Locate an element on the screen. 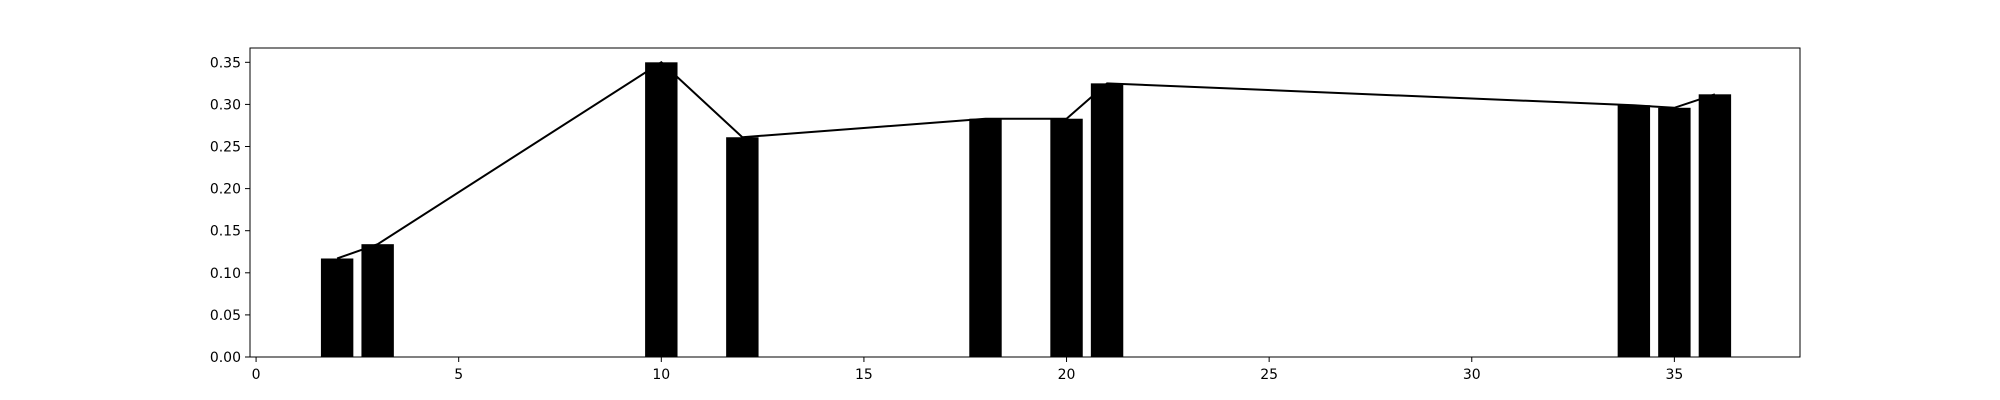  y-tick-label: 0.35 is located at coordinates (225, 63).